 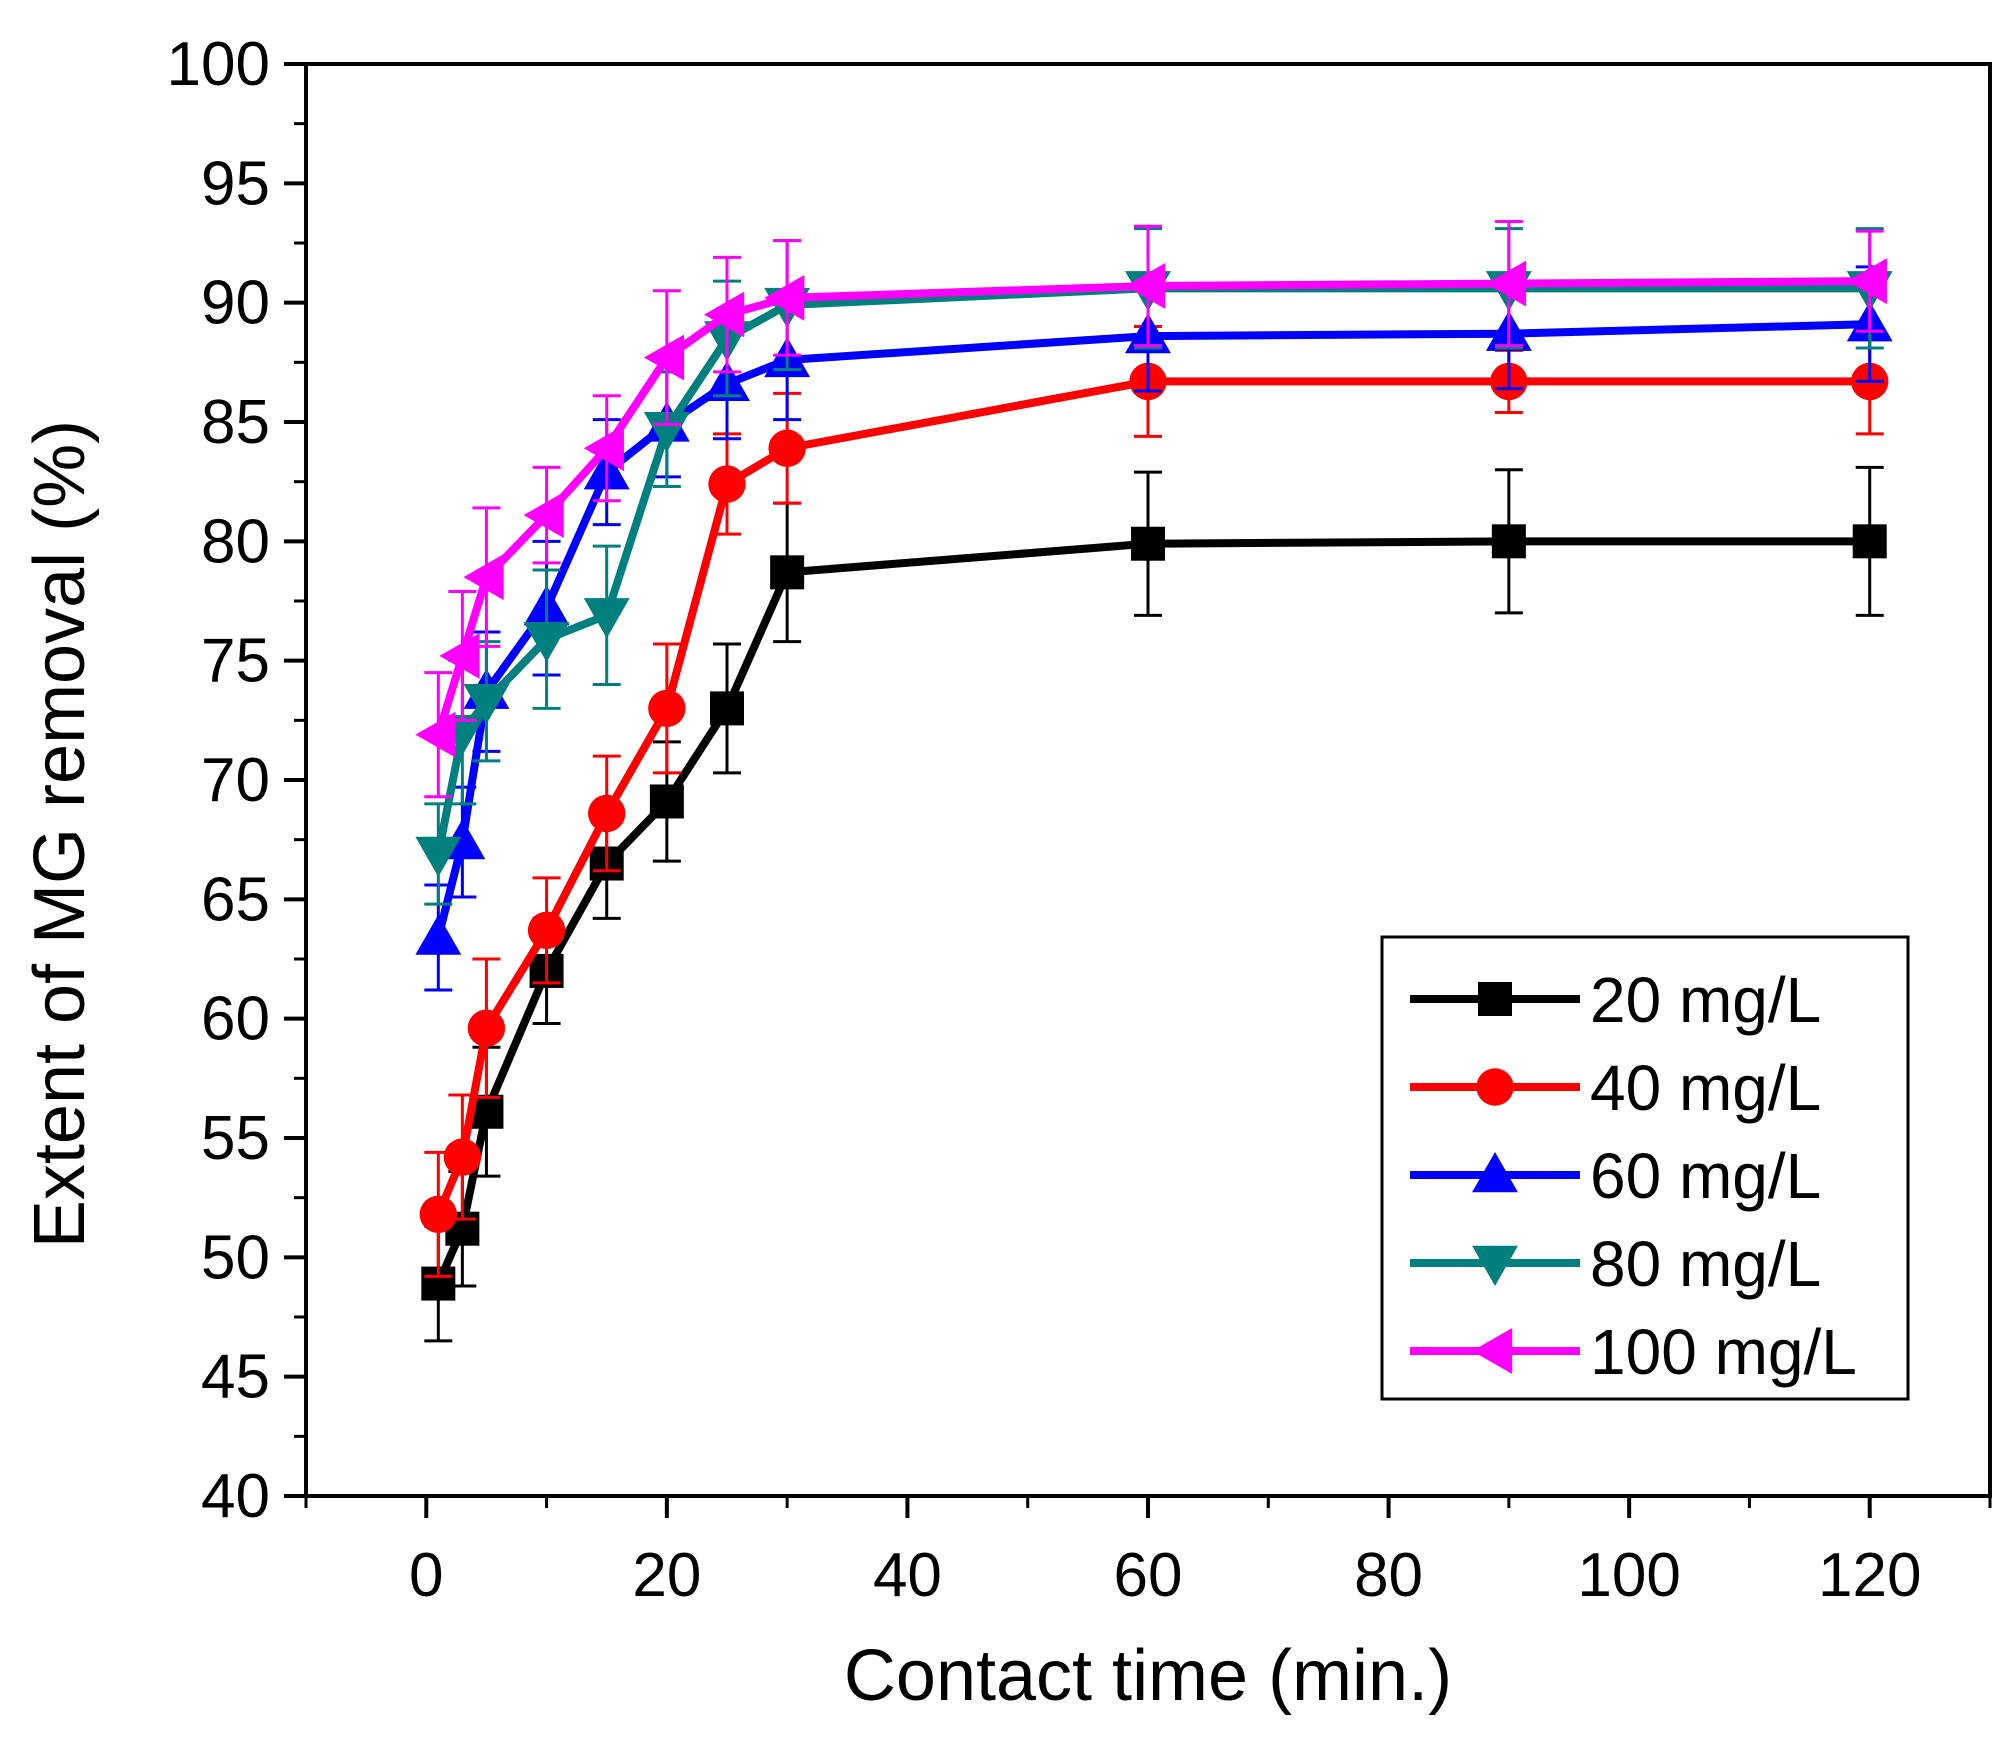 What do you see at coordinates (235, 1257) in the screenshot?
I see `y-tick-label: 50` at bounding box center [235, 1257].